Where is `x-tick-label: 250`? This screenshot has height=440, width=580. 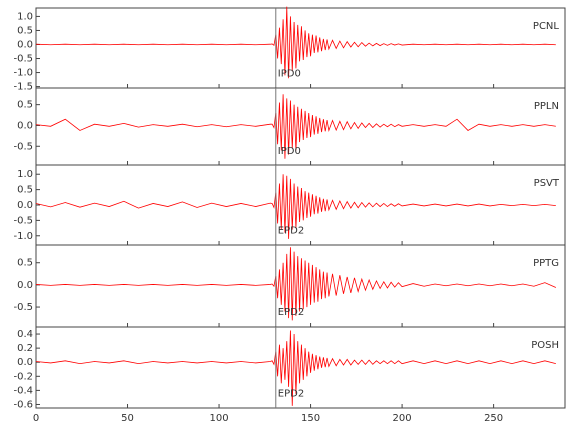 x-tick-label: 250 is located at coordinates (493, 418).